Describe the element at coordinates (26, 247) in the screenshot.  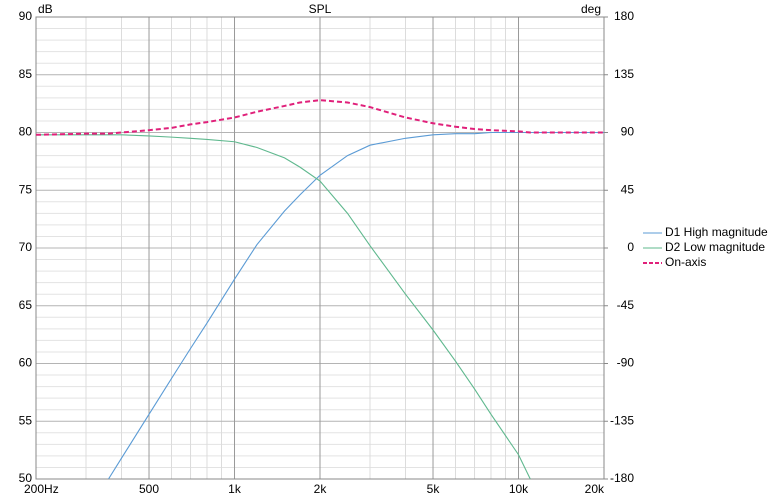
I see `y-tick-label: 70` at that location.